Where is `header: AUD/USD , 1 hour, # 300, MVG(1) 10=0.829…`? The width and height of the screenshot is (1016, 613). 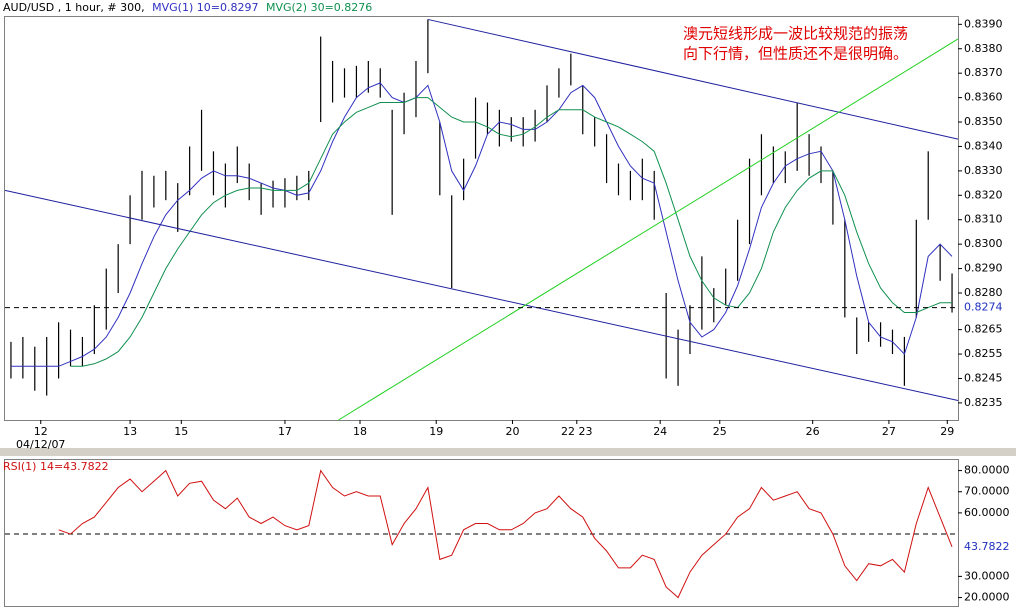
header: AUD/USD , 1 hour, # 300, MVG(1) 10=0.829… is located at coordinates (187, 7).